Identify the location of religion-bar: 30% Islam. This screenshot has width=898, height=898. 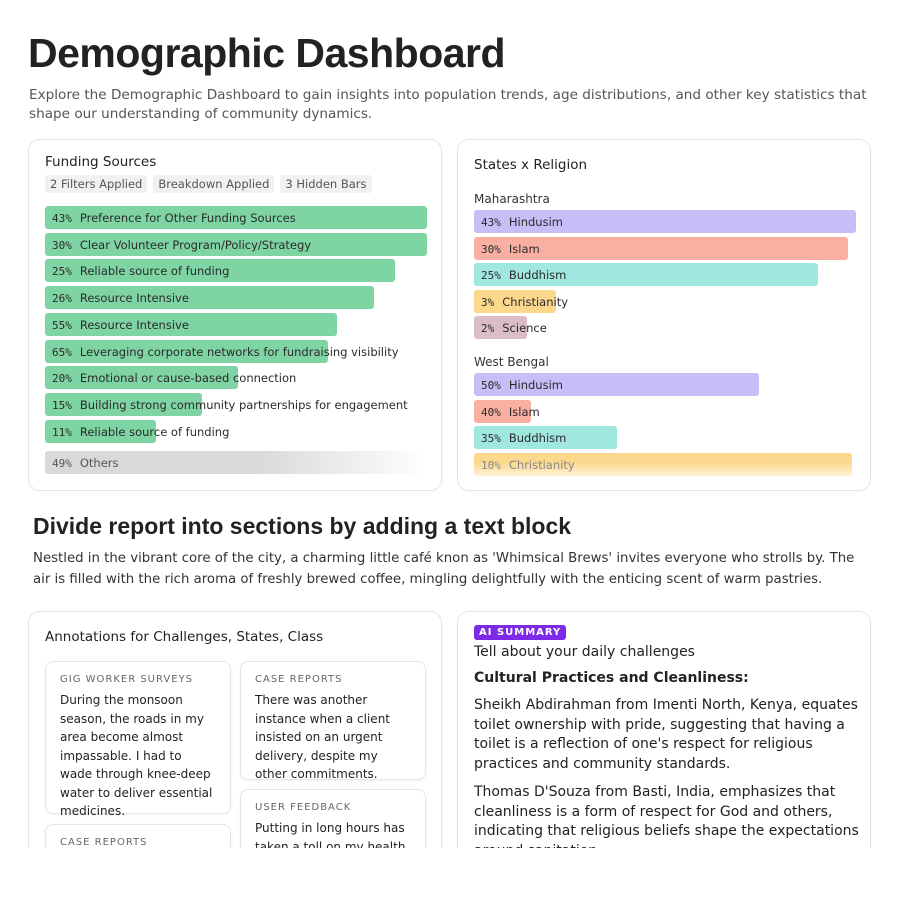
(665, 248).